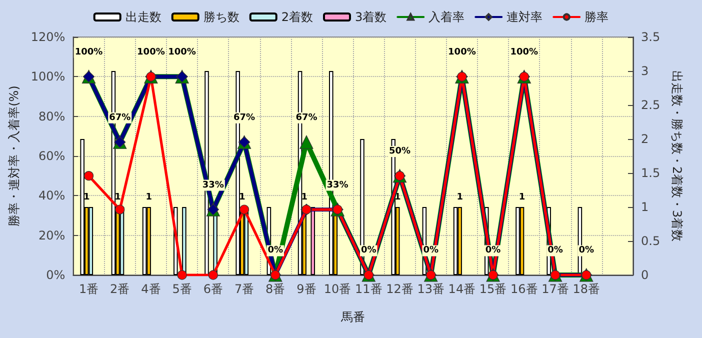 The width and height of the screenshot is (702, 338). Describe the element at coordinates (151, 289) in the screenshot. I see `x-tick-label: 4番` at that location.